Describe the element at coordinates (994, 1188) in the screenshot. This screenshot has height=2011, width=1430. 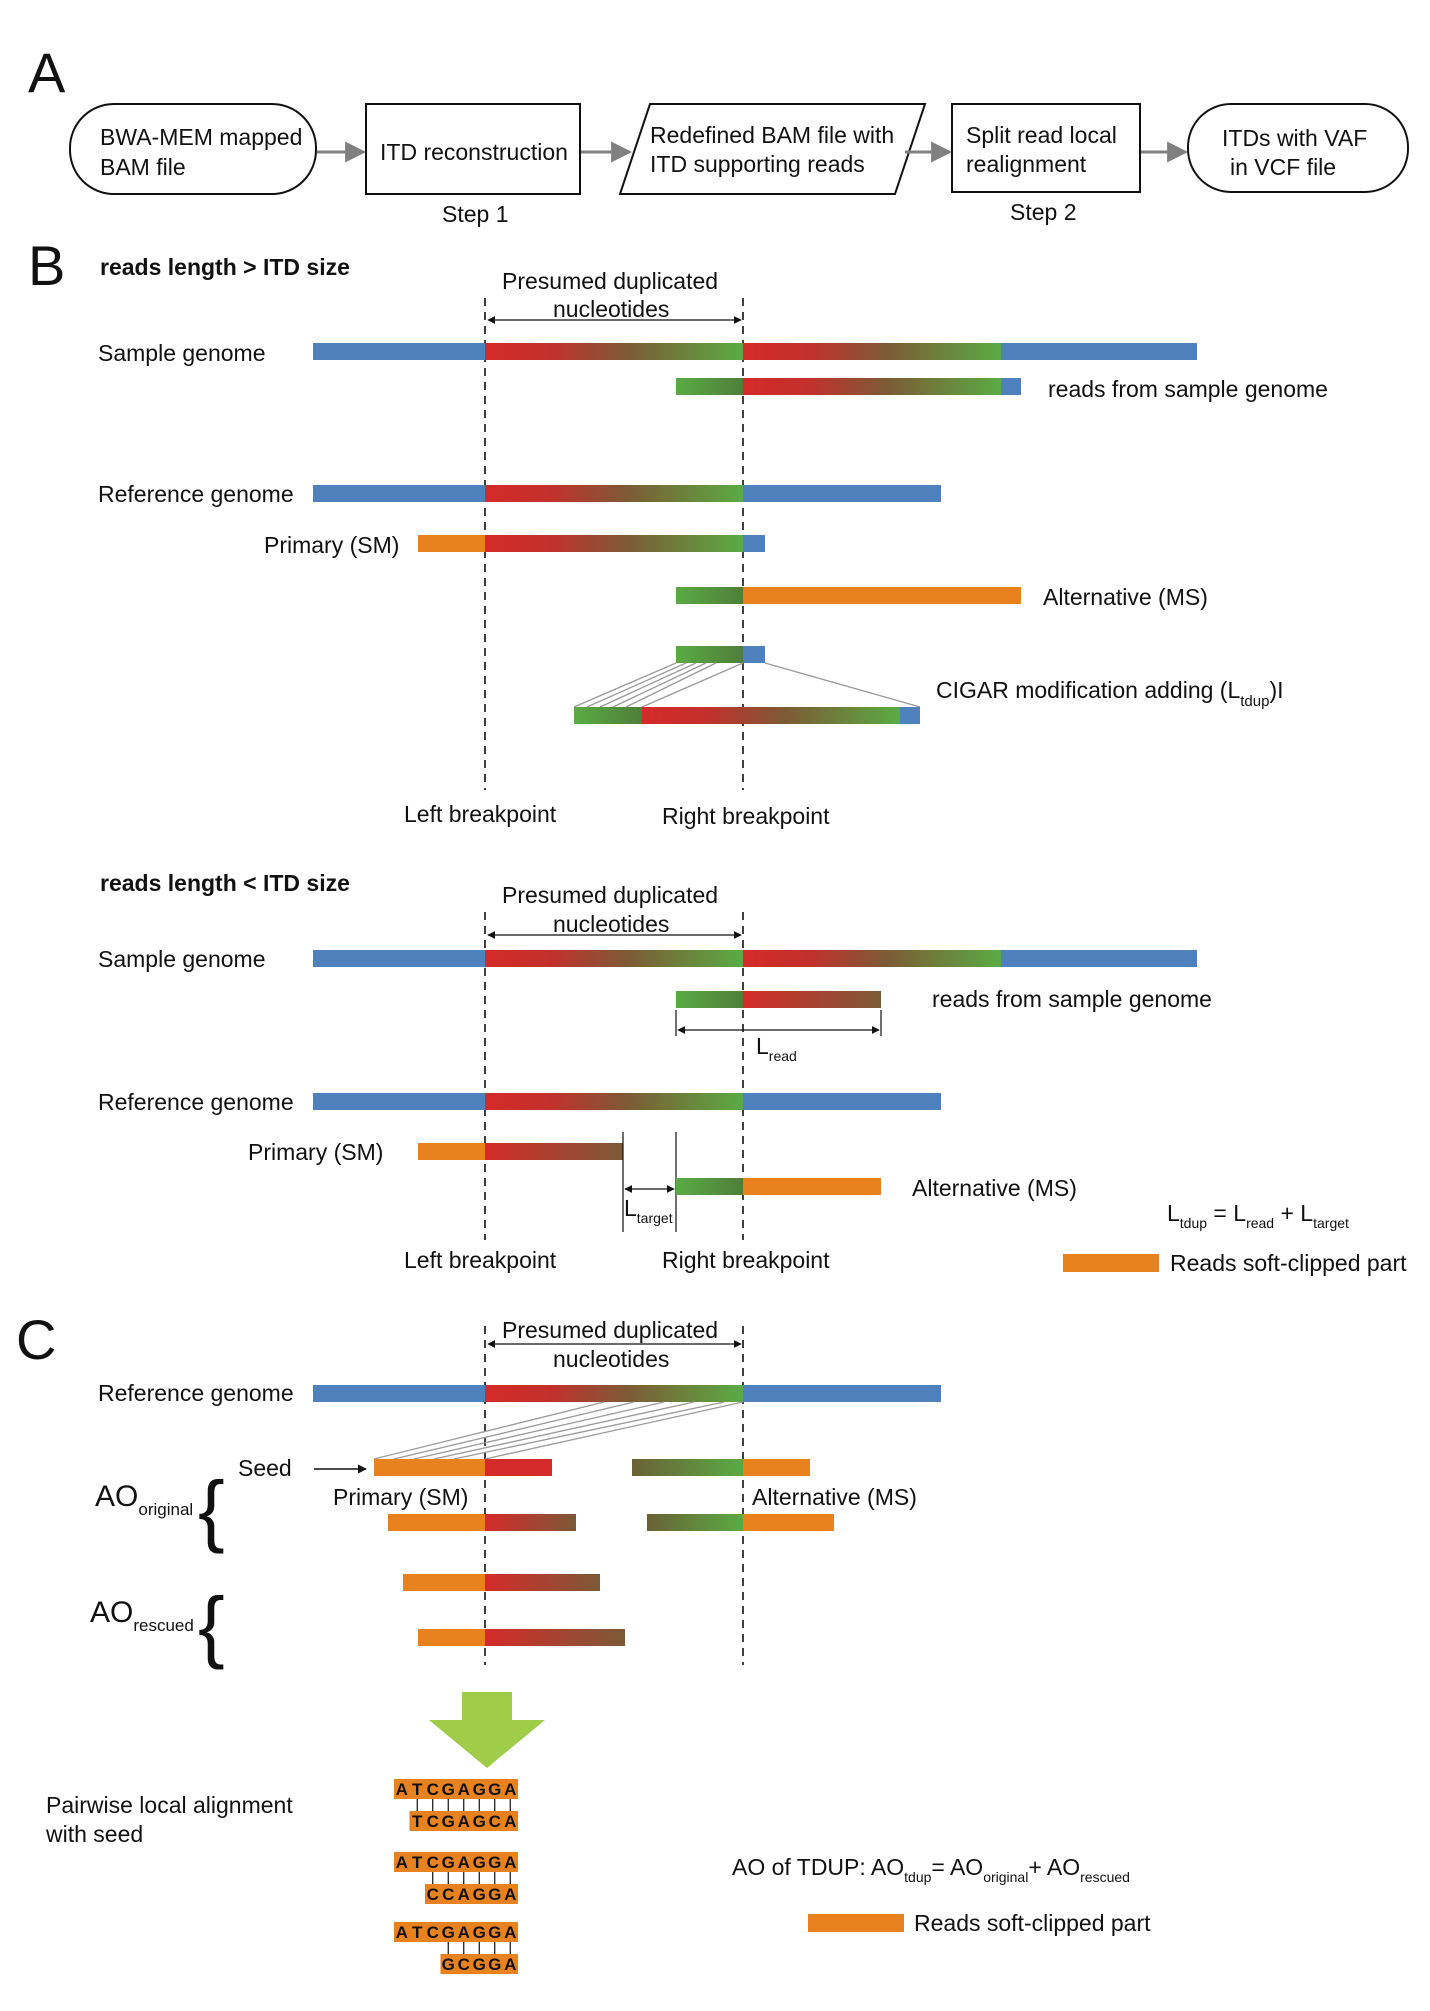
I see `alternative-ms-label-b: Alternative (MS)` at that location.